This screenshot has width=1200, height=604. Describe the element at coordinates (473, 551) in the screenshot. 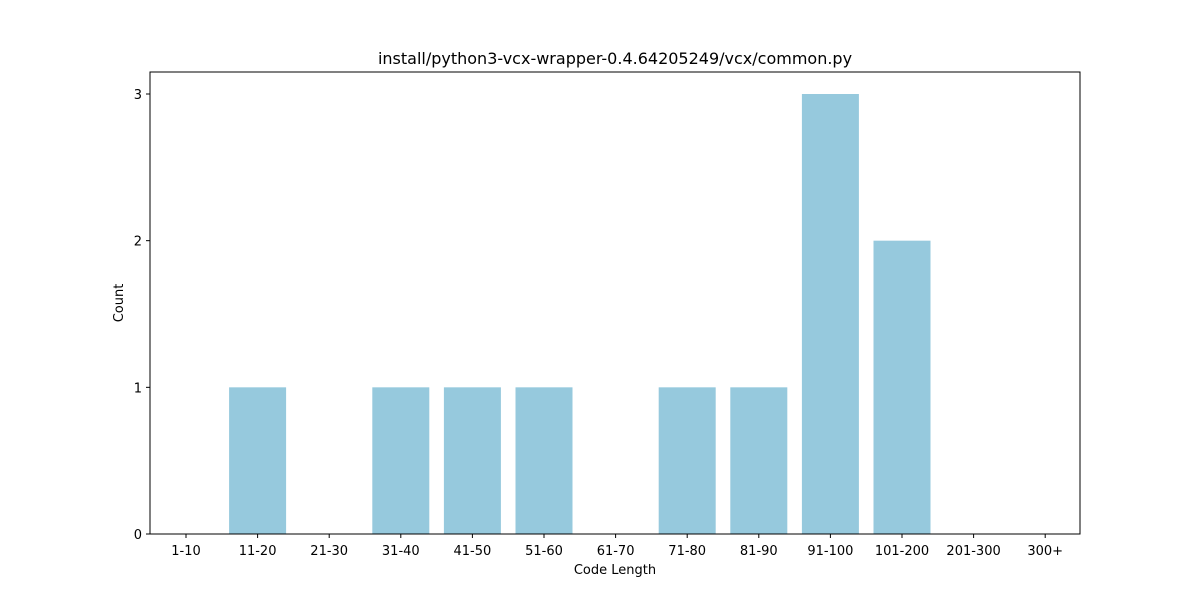

I see `x-tick-label: 41-50` at that location.